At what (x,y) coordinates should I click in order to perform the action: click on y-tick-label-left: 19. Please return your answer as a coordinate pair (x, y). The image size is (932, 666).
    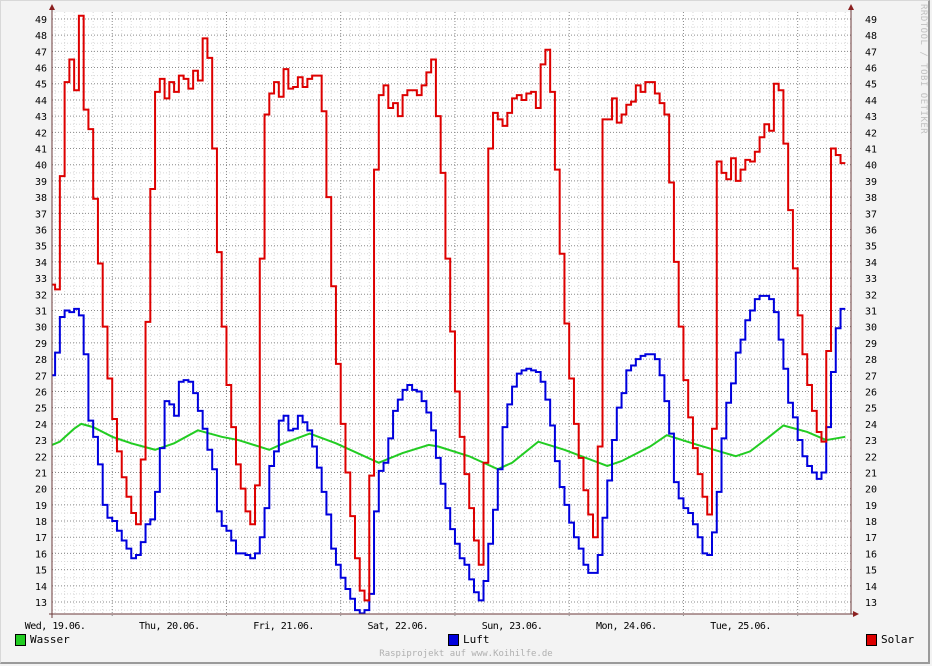
    Looking at the image, I should click on (41, 506).